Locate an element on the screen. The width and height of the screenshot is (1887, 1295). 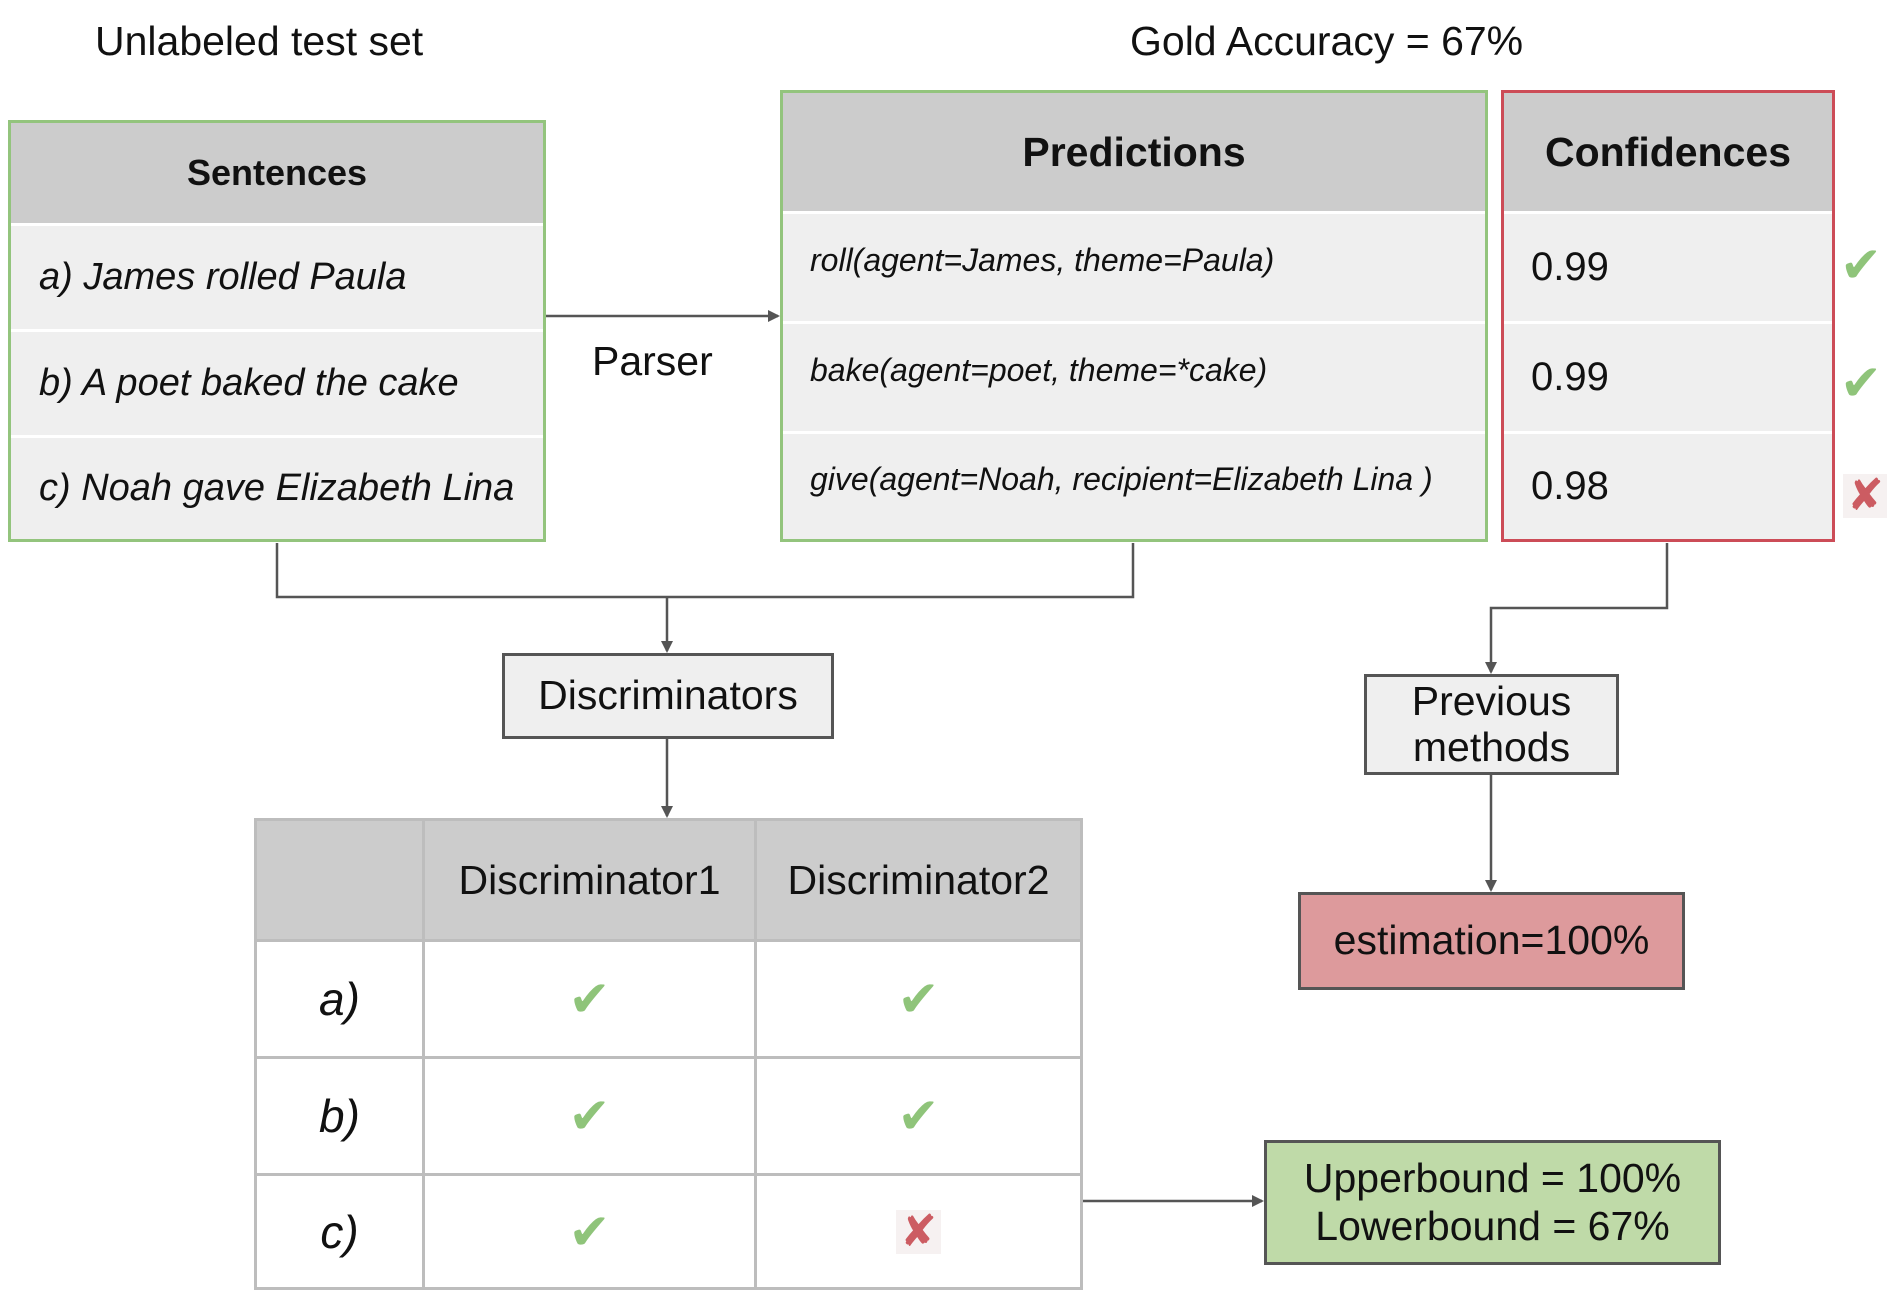
bounds-box: Upperbound = 100% Lowerbound = 67% is located at coordinates (1492, 1202).